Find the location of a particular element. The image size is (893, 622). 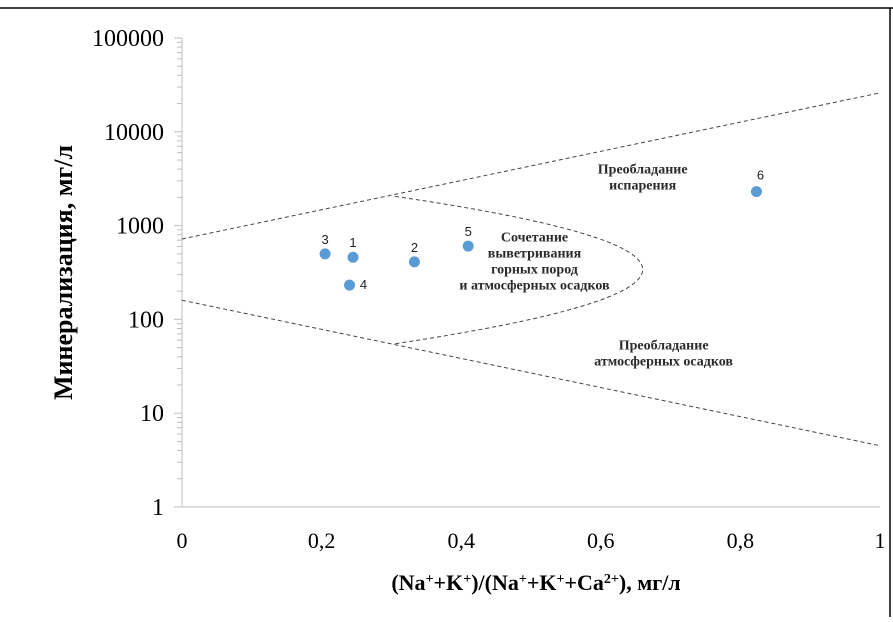

y-tick-label: 1000 is located at coordinates (140, 227).